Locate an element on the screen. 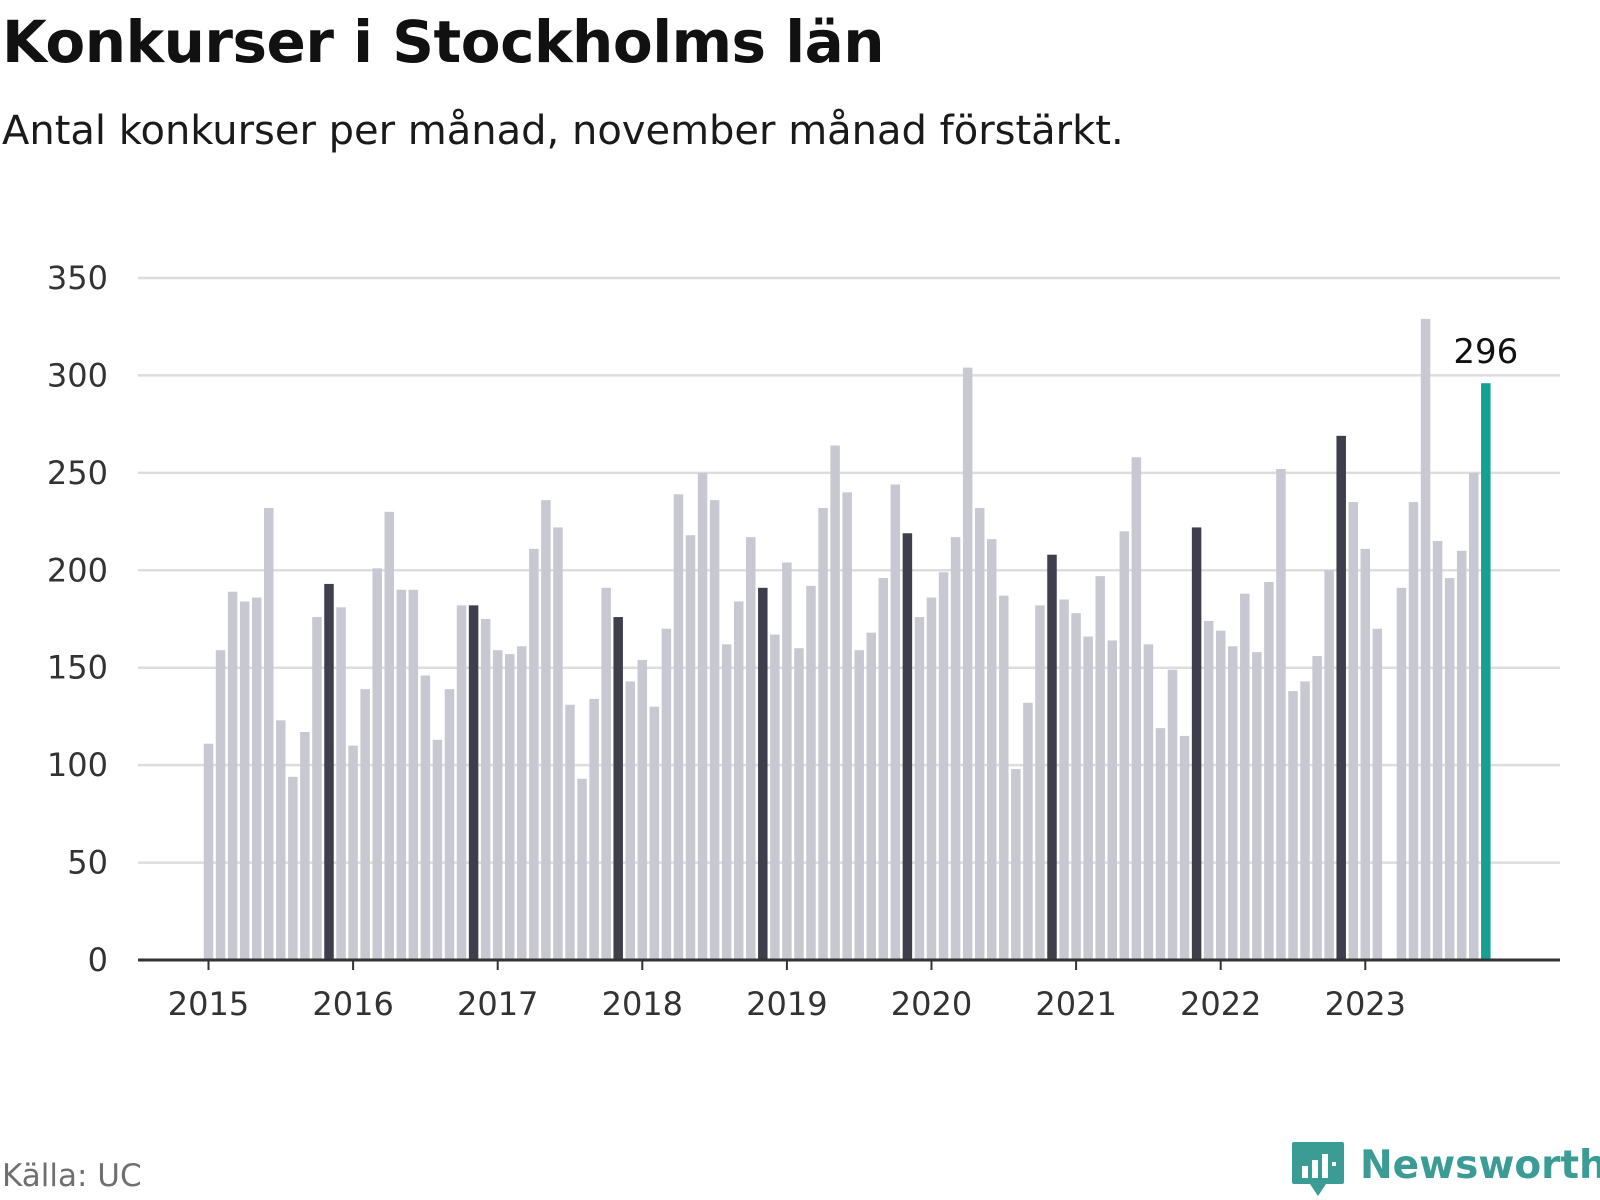 The image size is (1600, 1200). x-tick-label: 2023 is located at coordinates (1365, 1004).